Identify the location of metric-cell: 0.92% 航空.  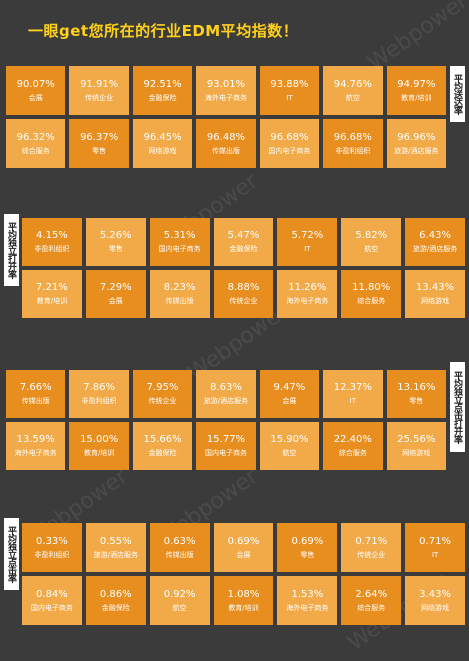
(179, 600).